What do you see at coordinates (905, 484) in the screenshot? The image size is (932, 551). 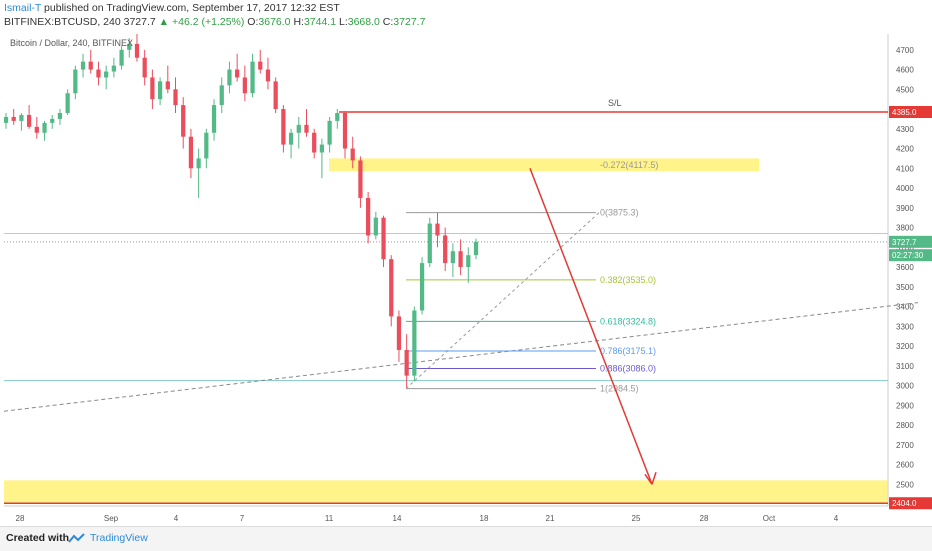 I see `y-tick-label: 2500` at bounding box center [905, 484].